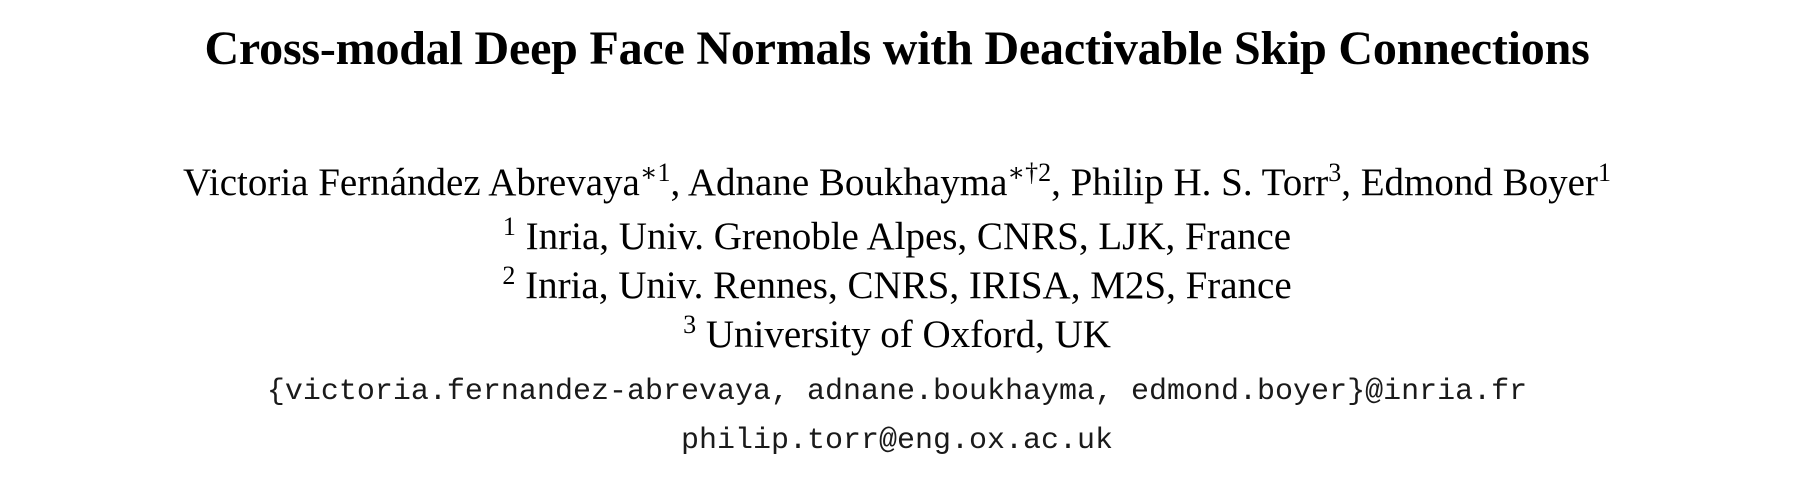 Image resolution: width=1794 pixels, height=484 pixels. I want to click on email-line-oxford: philip.torr@eng.ox.ac.uk, so click(897, 441).